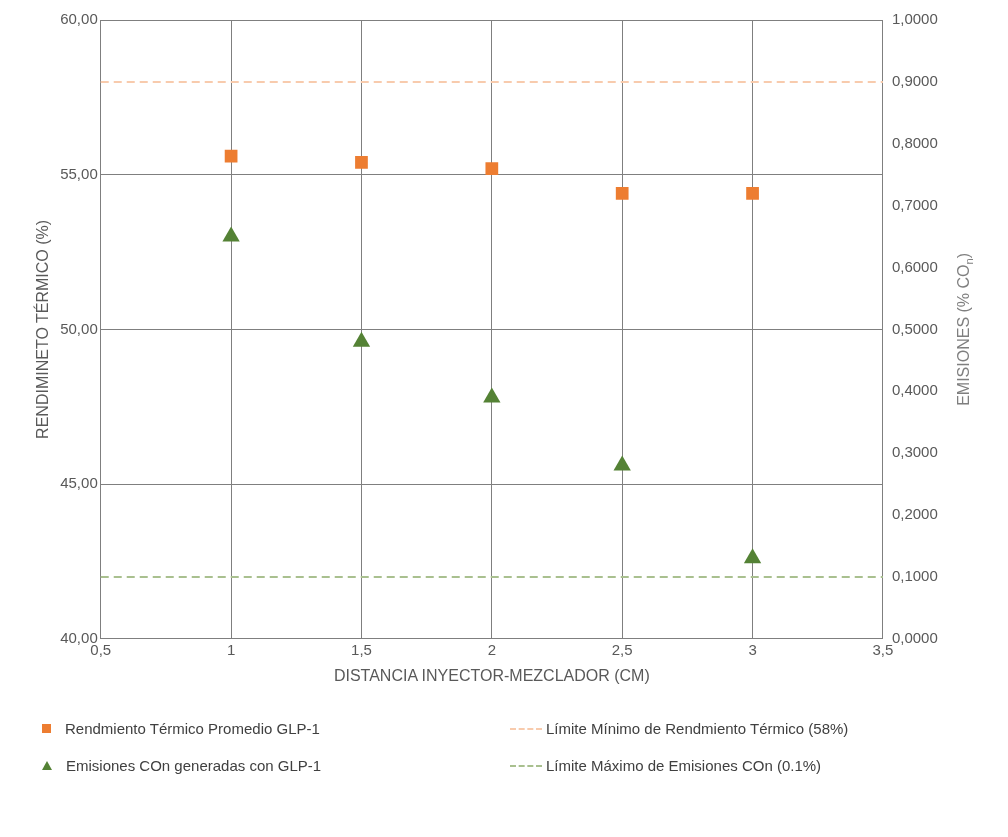 This screenshot has width=1008, height=837. What do you see at coordinates (752, 649) in the screenshot?
I see `x-tick-label: 3` at bounding box center [752, 649].